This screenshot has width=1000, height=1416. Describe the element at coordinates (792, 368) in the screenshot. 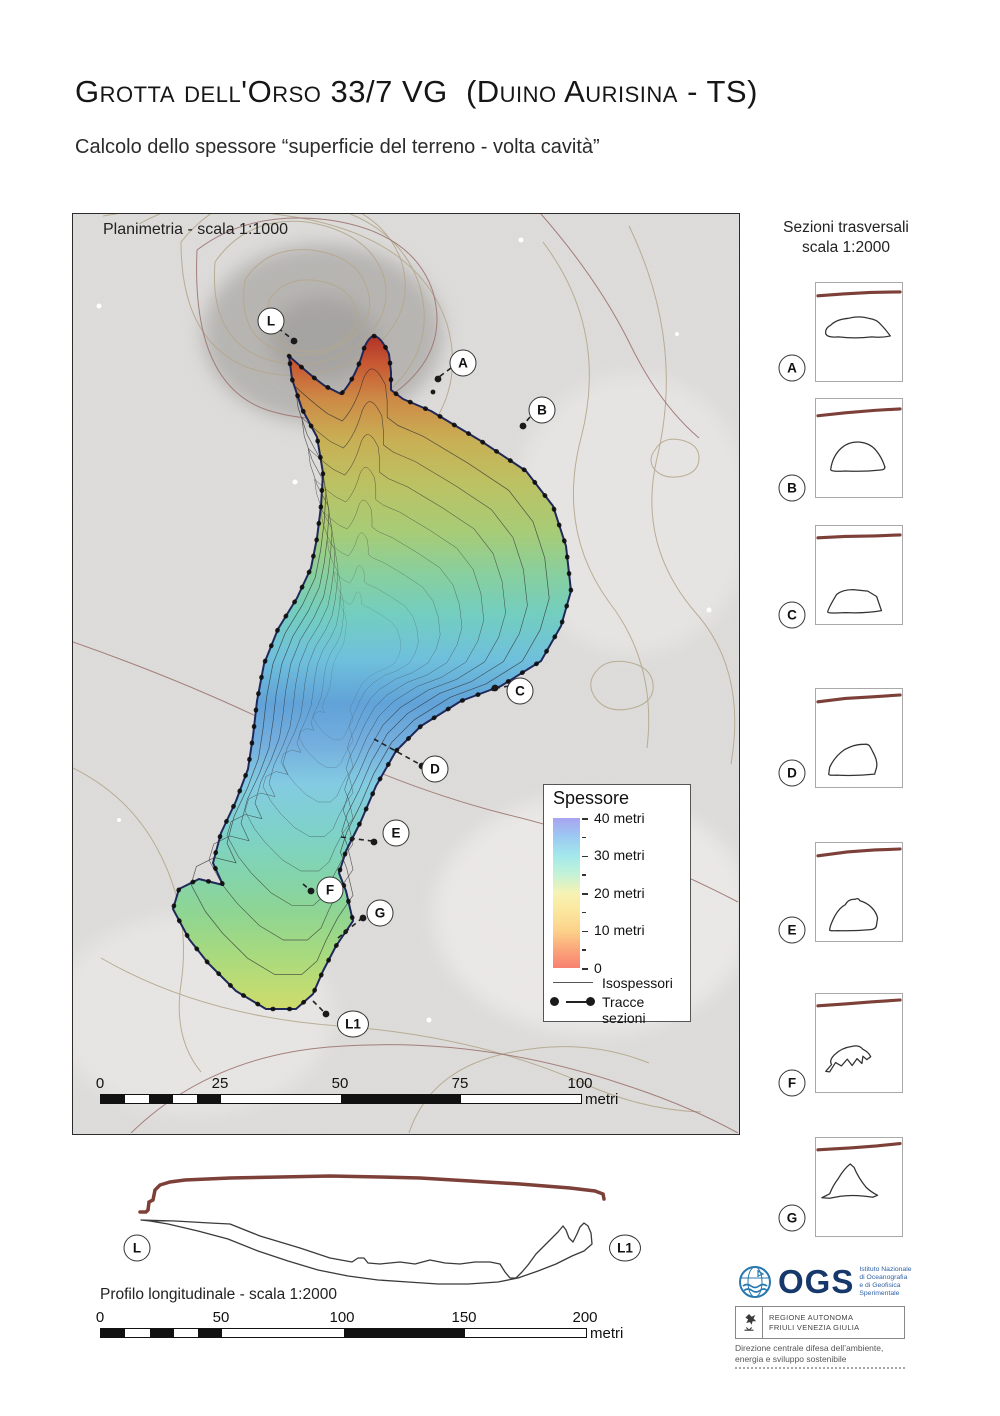

I see `section-letter-A: A` at that location.